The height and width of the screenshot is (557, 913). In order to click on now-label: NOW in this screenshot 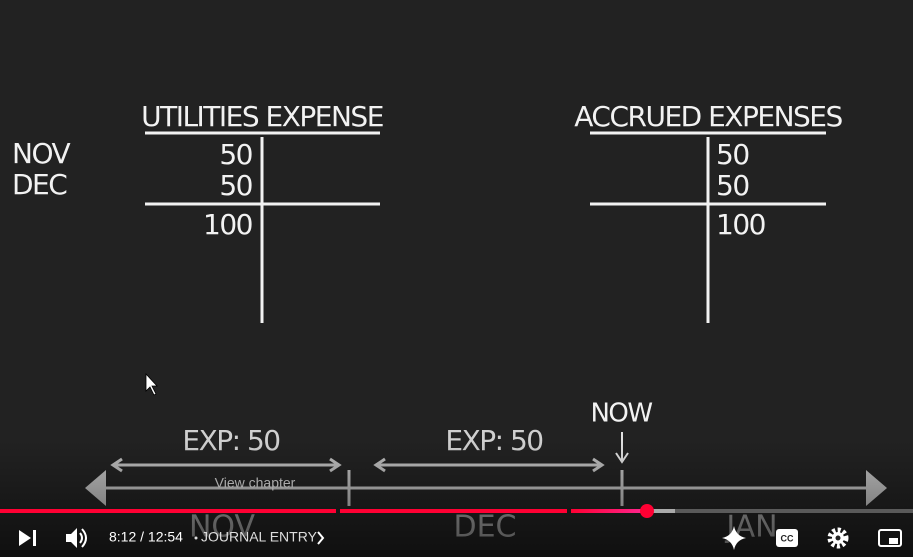, I will do `click(621, 414)`.